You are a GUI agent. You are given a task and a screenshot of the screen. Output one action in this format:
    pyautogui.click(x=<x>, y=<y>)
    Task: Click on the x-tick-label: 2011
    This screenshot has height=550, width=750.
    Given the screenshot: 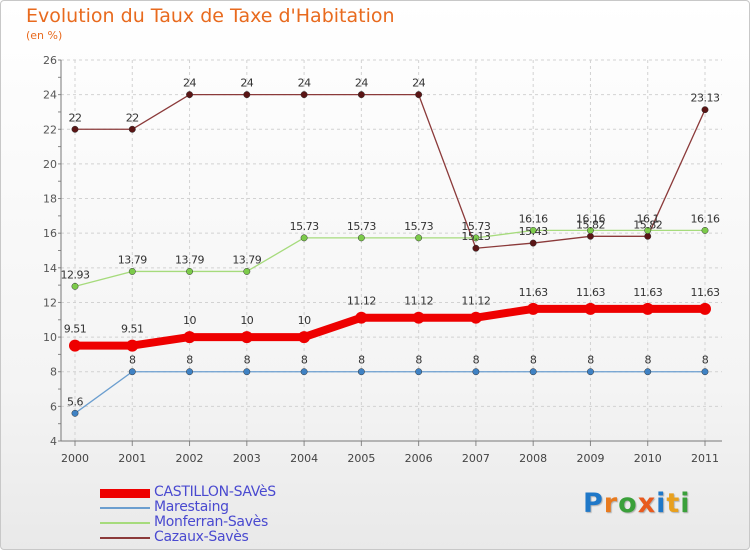 What is the action you would take?
    pyautogui.click(x=705, y=458)
    